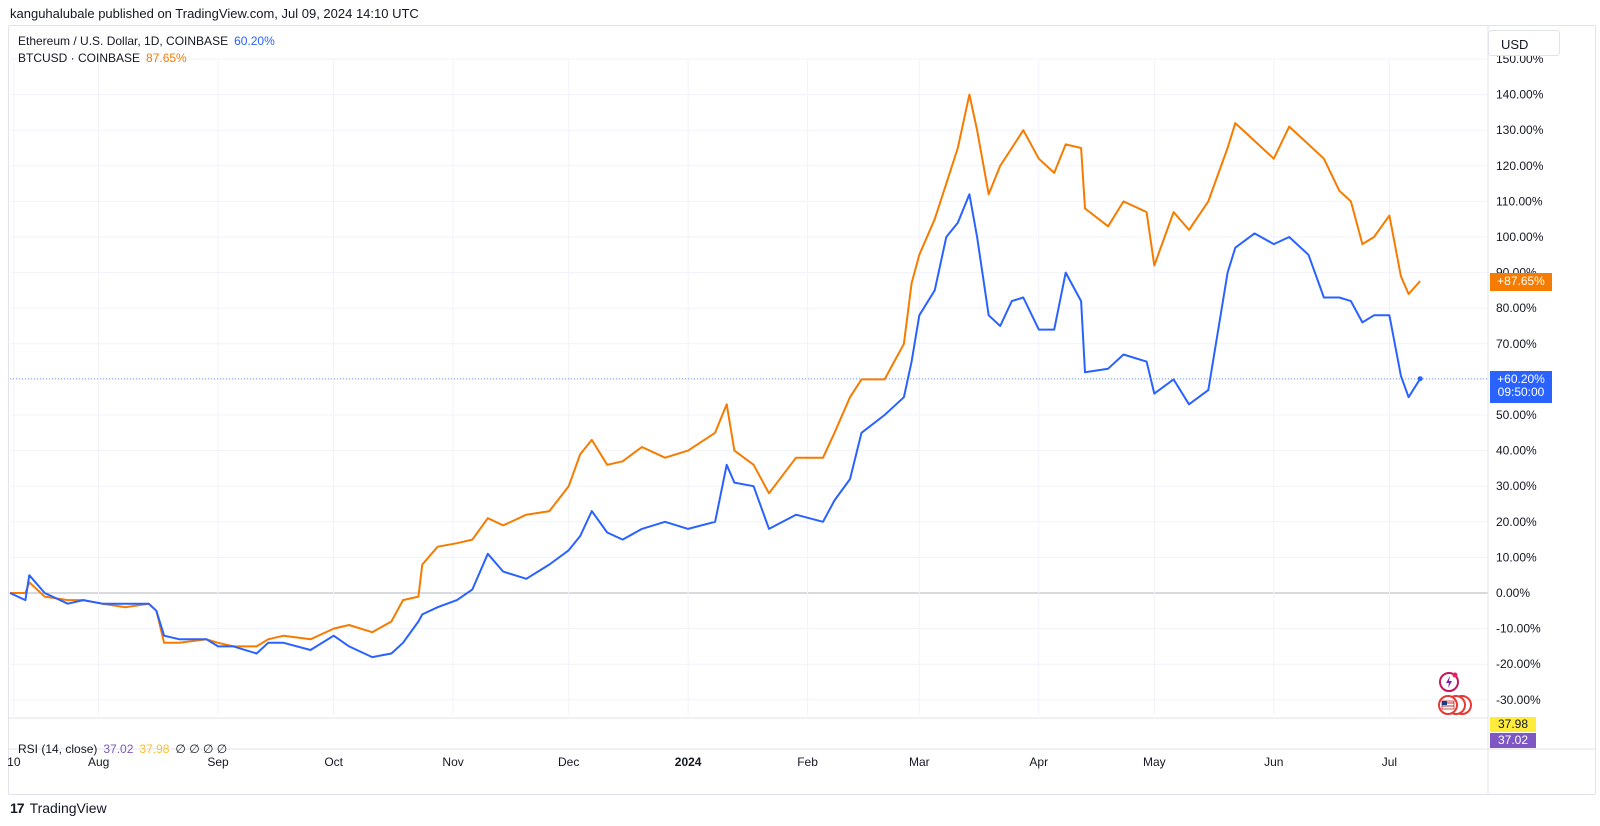  What do you see at coordinates (1520, 237) in the screenshot?
I see `y-tick-label: 100.00%` at bounding box center [1520, 237].